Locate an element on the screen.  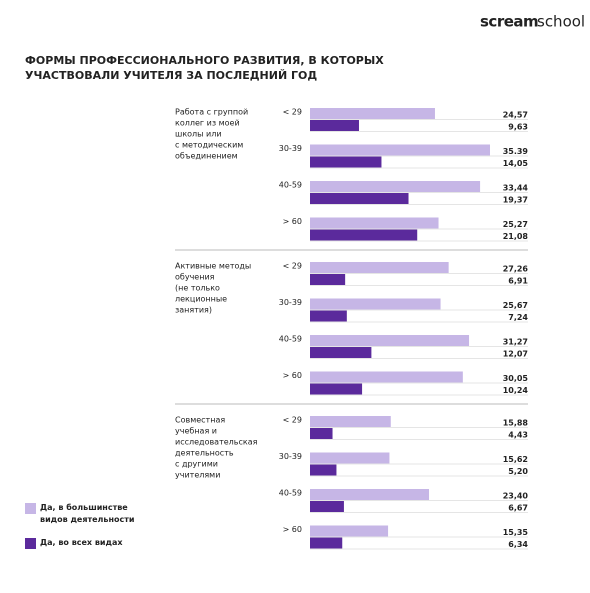
group-label: с другими is located at coordinates (196, 464).